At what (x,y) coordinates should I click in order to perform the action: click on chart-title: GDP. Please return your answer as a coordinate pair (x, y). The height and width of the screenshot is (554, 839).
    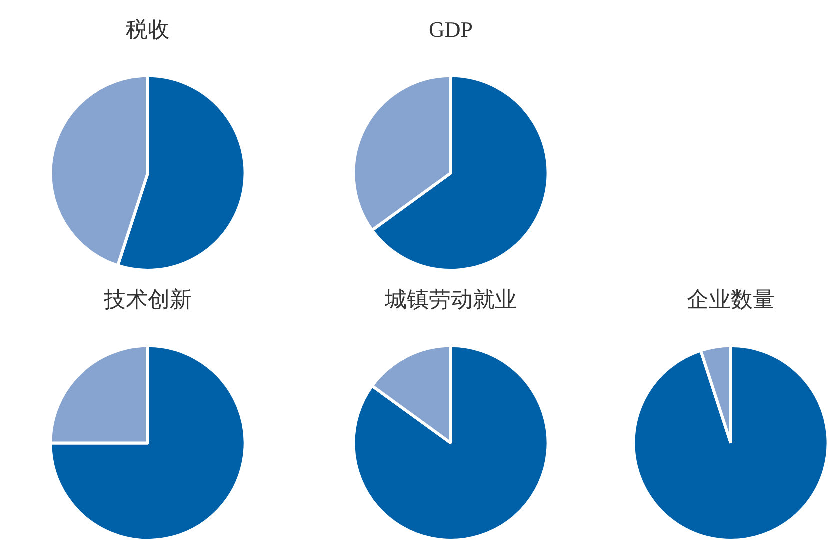
    Looking at the image, I should click on (451, 29).